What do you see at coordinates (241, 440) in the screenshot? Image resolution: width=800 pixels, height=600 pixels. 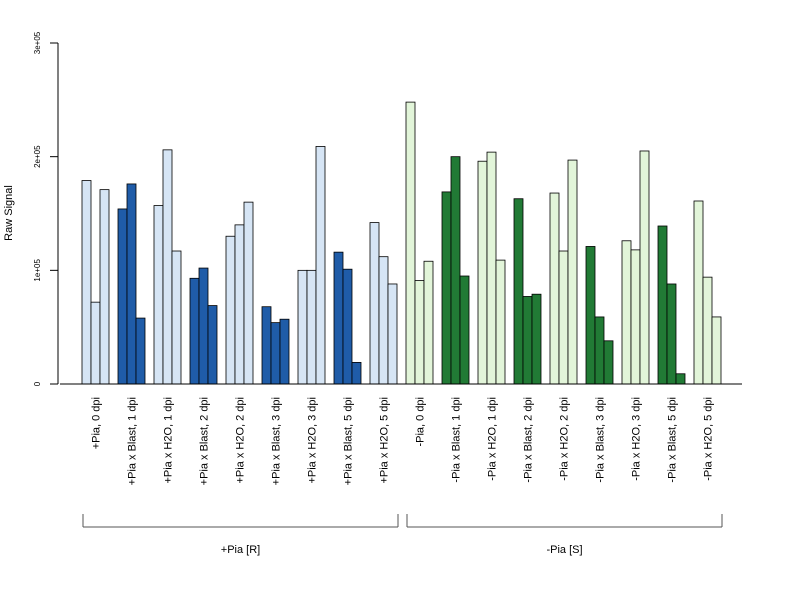 I see `category-label-4: +Pia x H2O, 2 dpi` at bounding box center [241, 440].